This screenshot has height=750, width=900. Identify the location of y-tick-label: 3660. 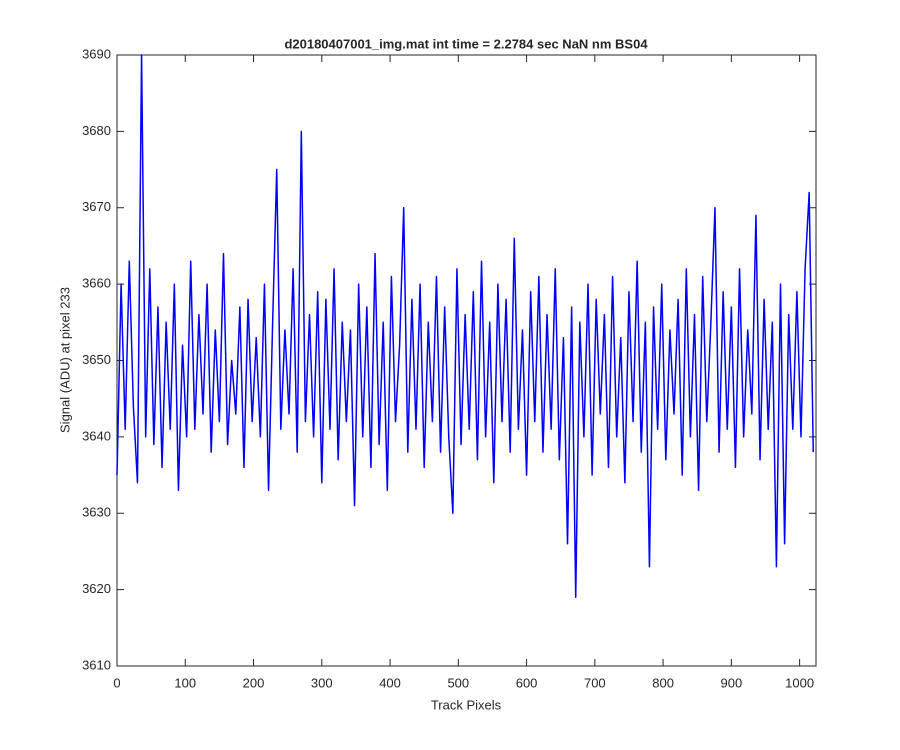
(96, 283).